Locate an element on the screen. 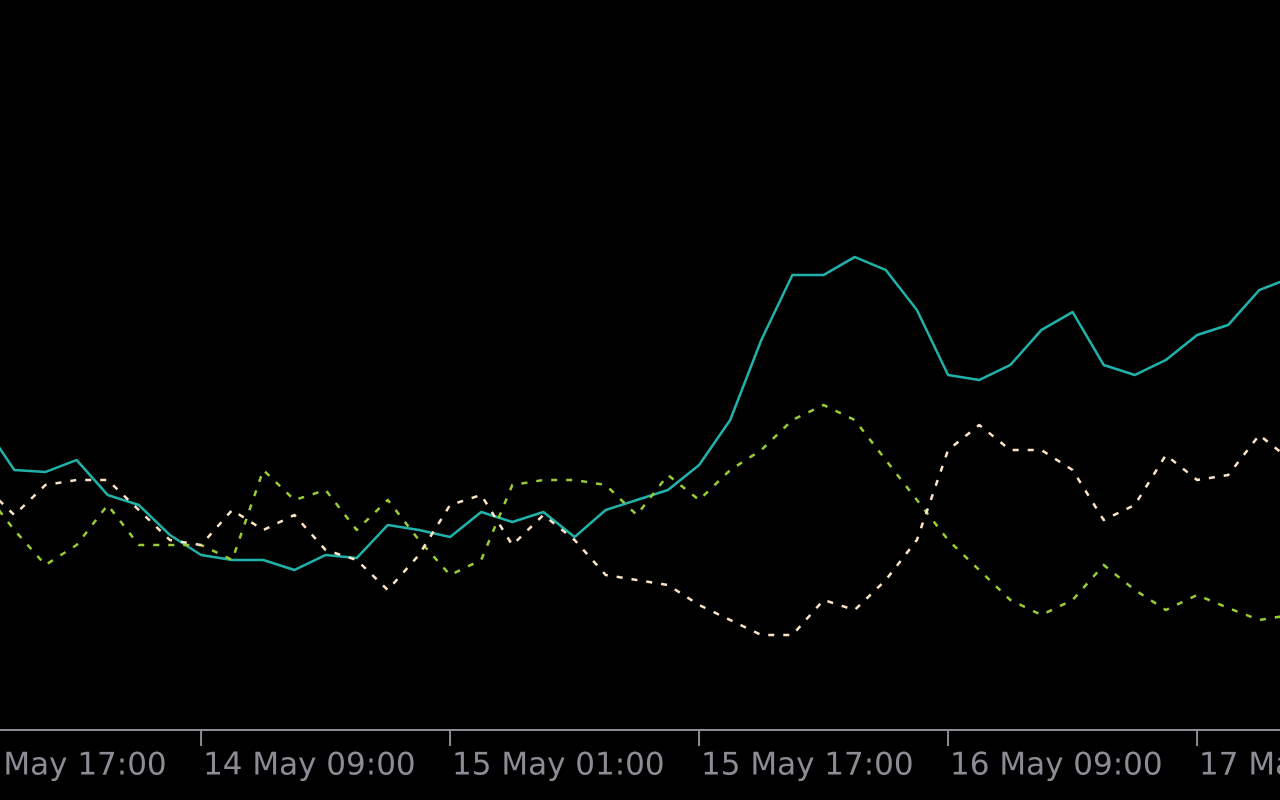  x-tick-label: 16 May 09:00 is located at coordinates (1056, 765).